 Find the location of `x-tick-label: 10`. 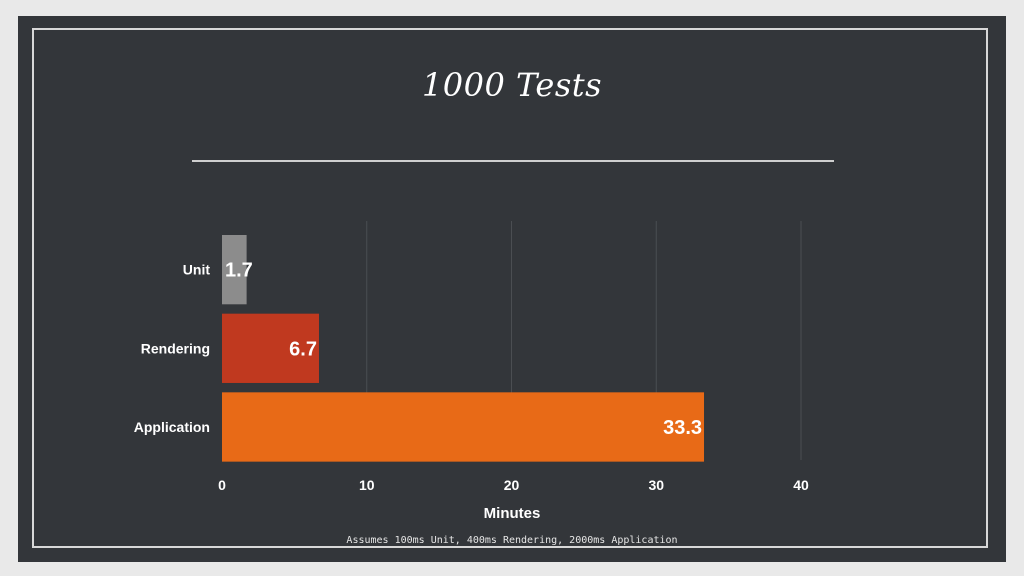

x-tick-label: 10 is located at coordinates (367, 485).